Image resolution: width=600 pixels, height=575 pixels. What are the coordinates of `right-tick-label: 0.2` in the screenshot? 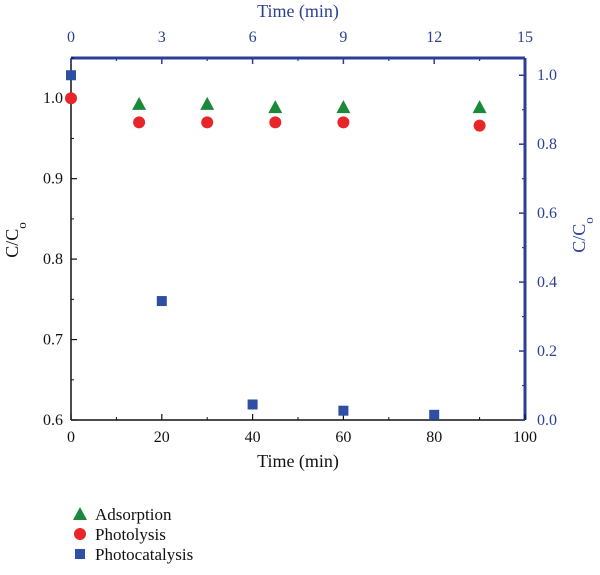 It's located at (547, 351).